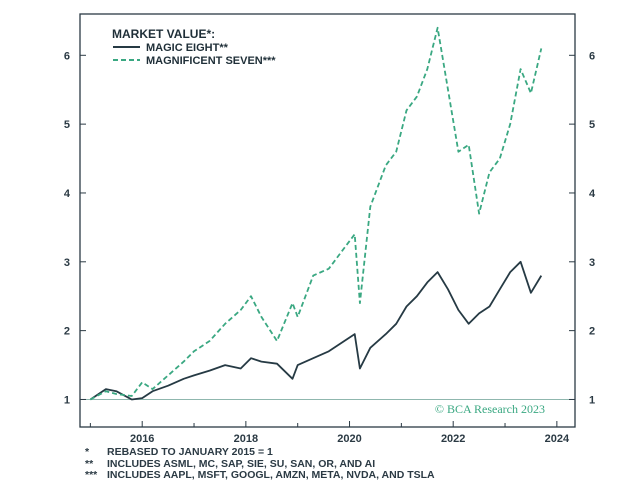 The height and width of the screenshot is (492, 640). What do you see at coordinates (246, 439) in the screenshot?
I see `x-tick-label: 2018` at bounding box center [246, 439].